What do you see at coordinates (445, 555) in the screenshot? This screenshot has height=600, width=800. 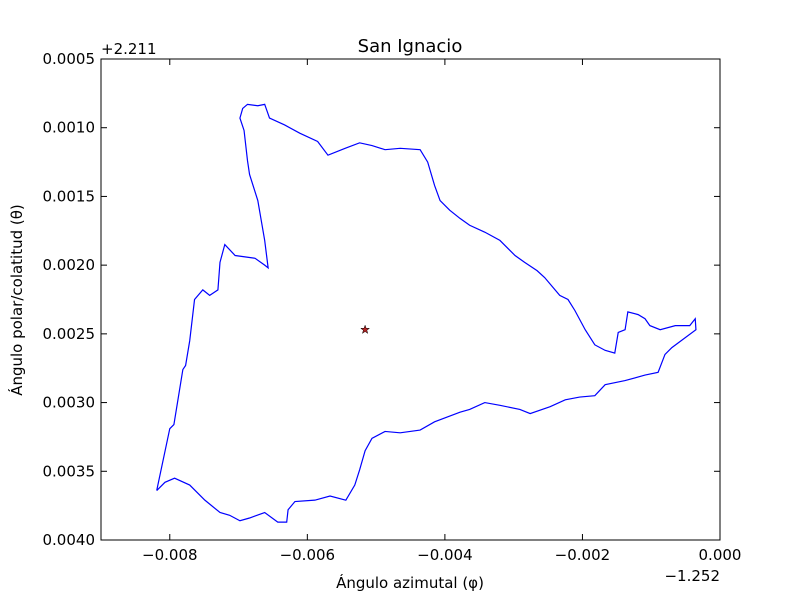 I see `x-tick-label: −0.004` at bounding box center [445, 555].